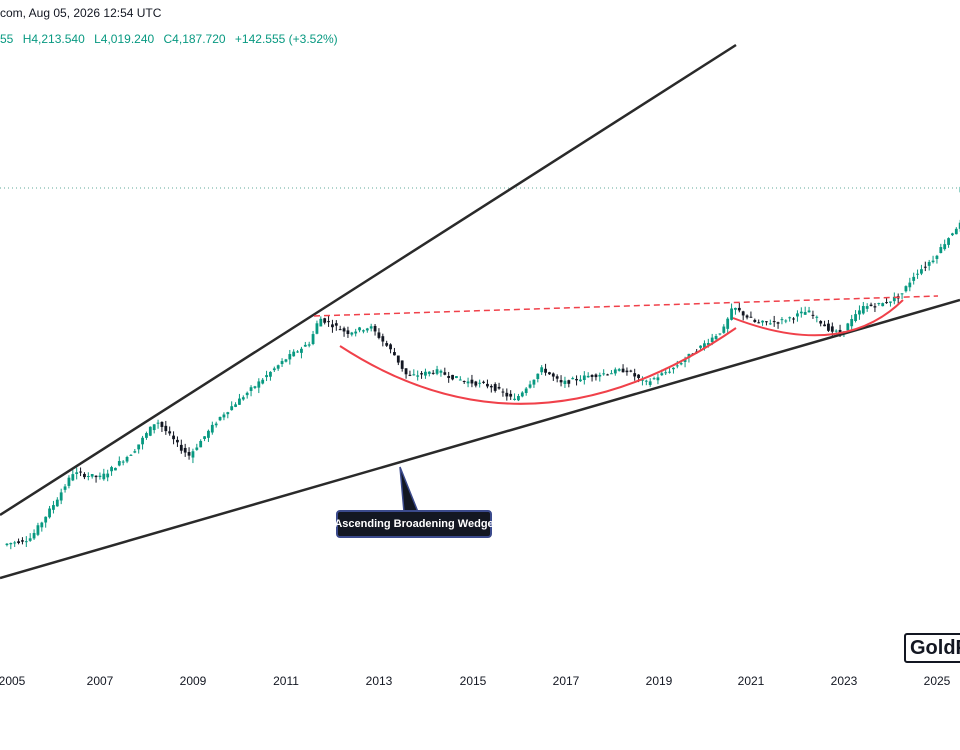 The image size is (960, 750). What do you see at coordinates (626, 306) in the screenshot?
I see `resistance-line` at bounding box center [626, 306].